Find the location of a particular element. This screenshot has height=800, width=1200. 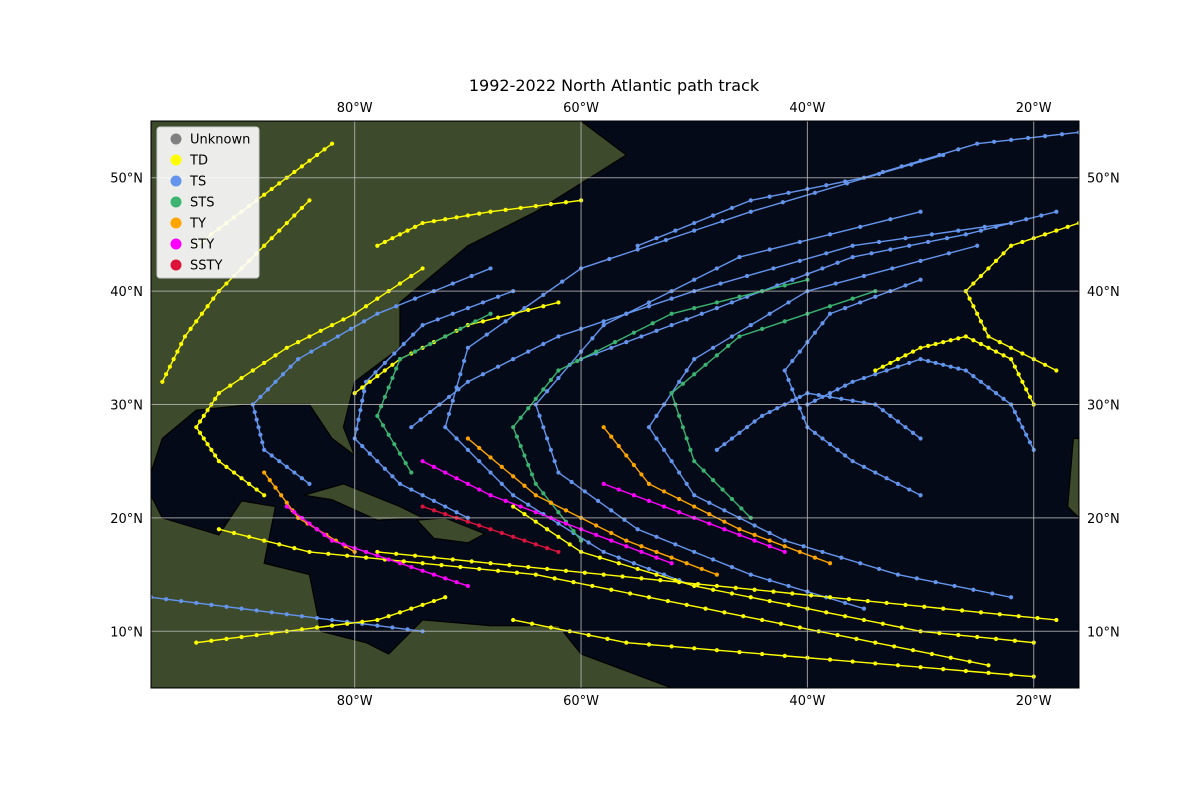

lat-ticks-right: 10°N 20°N 30°N 40°N 50°N is located at coordinates (1103, 406).